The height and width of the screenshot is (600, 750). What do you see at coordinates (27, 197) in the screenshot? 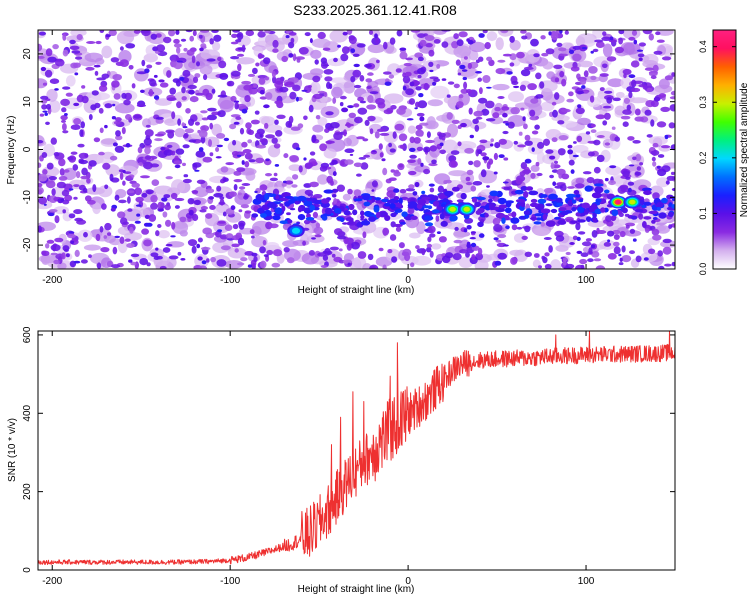
I see `y-tick-label: -10` at bounding box center [27, 197].